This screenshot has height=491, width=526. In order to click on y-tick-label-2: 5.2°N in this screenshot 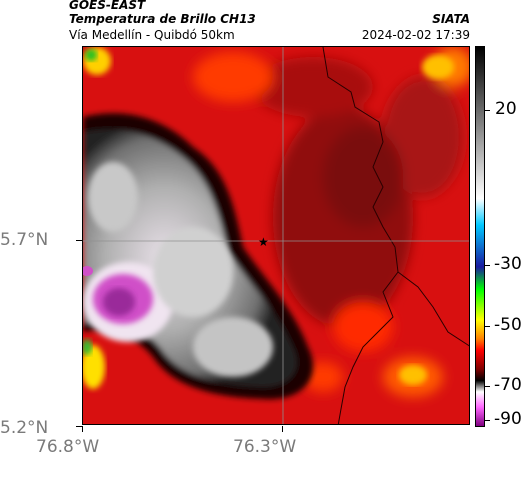, I will do `click(24, 428)`.